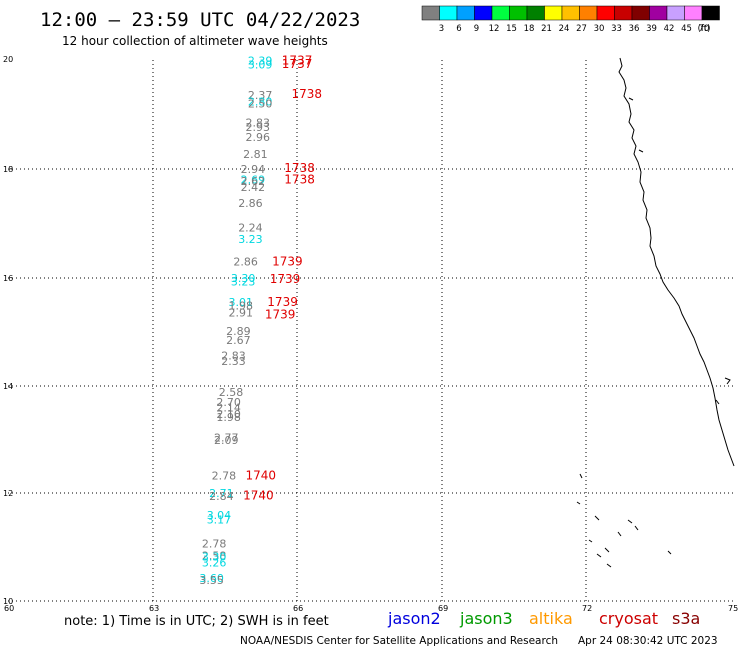 The image size is (740, 650). Describe the element at coordinates (228, 414) in the screenshot. I see `wave-height-label: 2.10` at that location.